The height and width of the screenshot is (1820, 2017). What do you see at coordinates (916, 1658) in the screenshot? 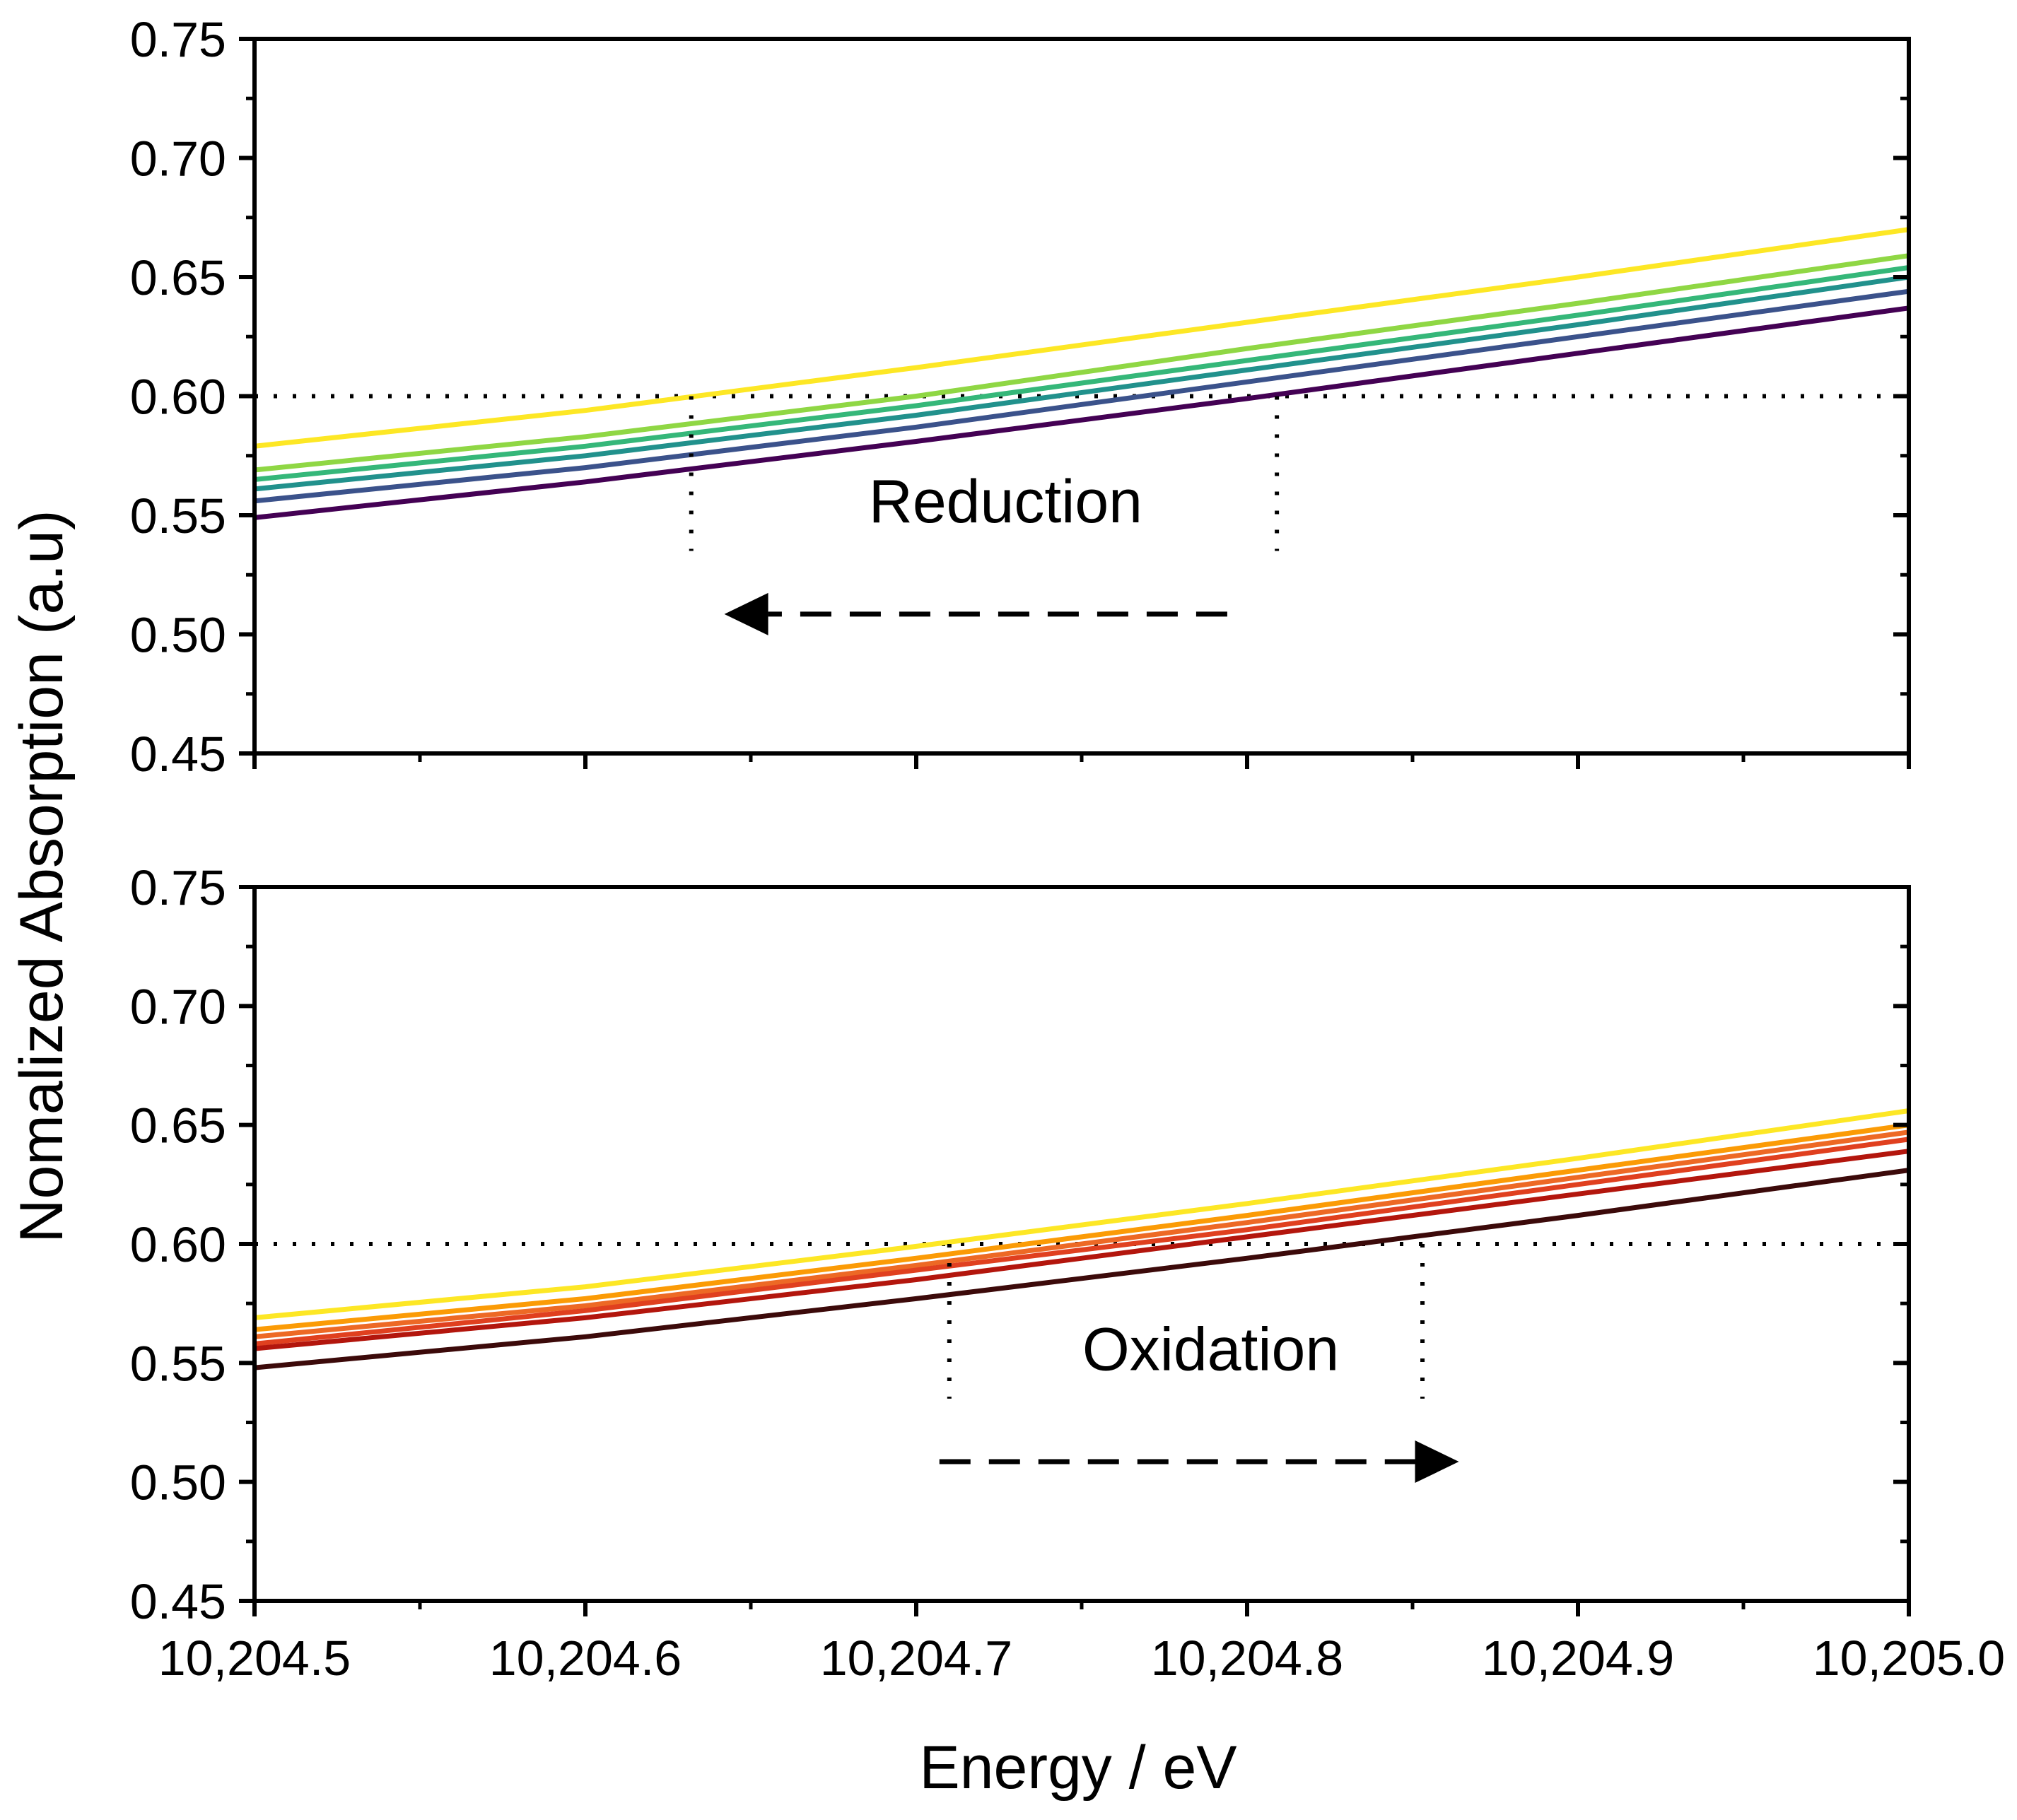
I see `x-tick-label: 10,204.7` at bounding box center [916, 1658].